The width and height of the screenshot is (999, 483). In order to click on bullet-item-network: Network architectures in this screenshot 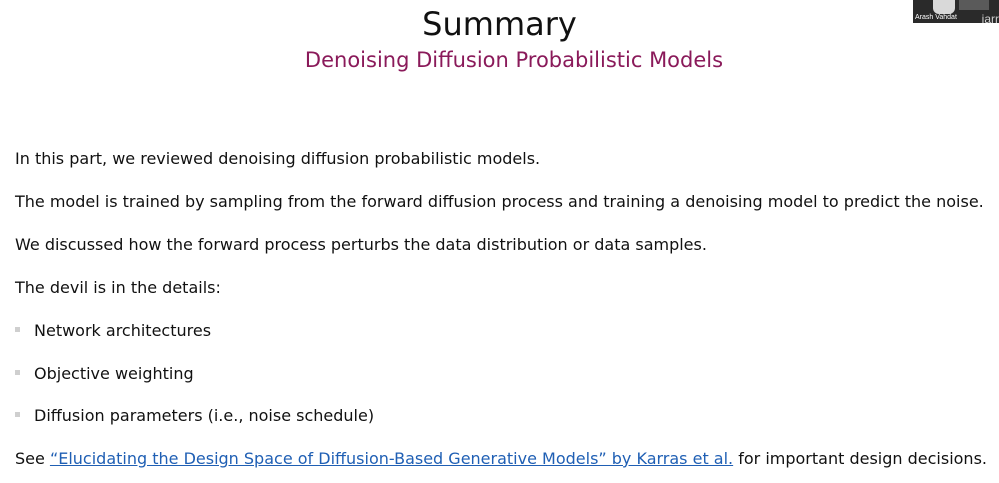, I will do `click(113, 331)`.